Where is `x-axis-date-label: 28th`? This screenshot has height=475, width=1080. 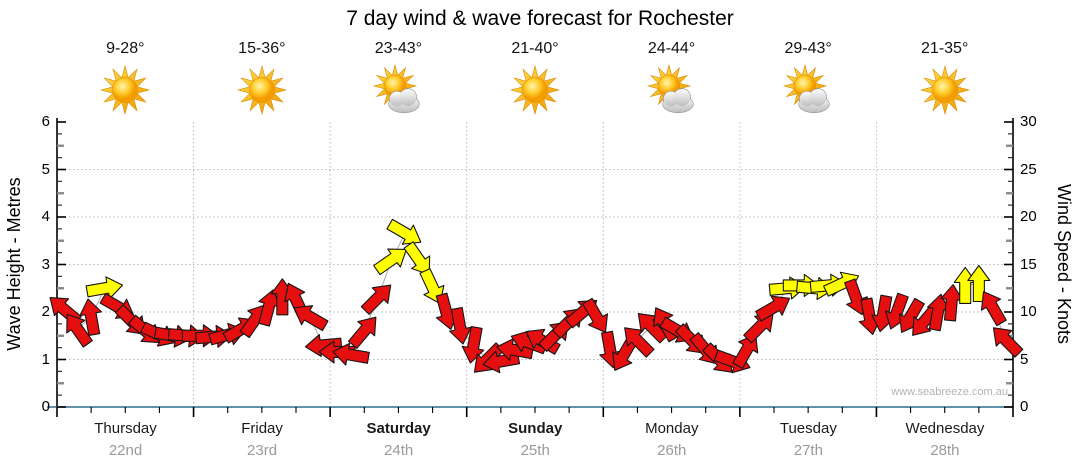
x-axis-date-label: 28th is located at coordinates (945, 450).